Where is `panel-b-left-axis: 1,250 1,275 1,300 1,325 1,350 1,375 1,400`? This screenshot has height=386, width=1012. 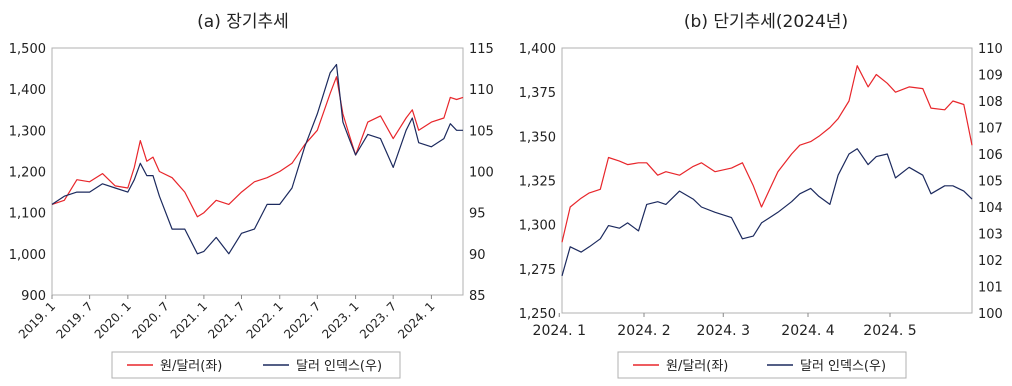
panel-b-left-axis: 1,250 1,275 1,300 1,325 1,350 1,375 1,400 is located at coordinates (537, 182).